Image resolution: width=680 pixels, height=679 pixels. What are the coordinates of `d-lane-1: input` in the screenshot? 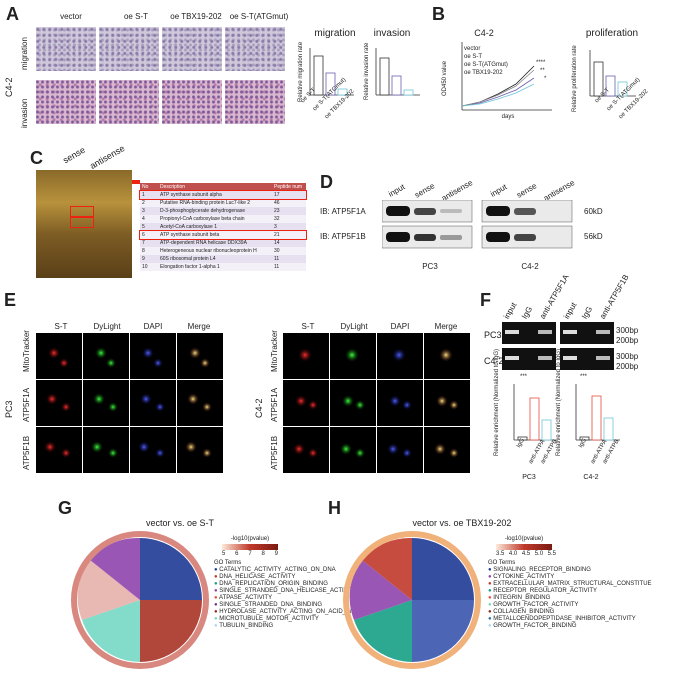 It's located at (396, 190).